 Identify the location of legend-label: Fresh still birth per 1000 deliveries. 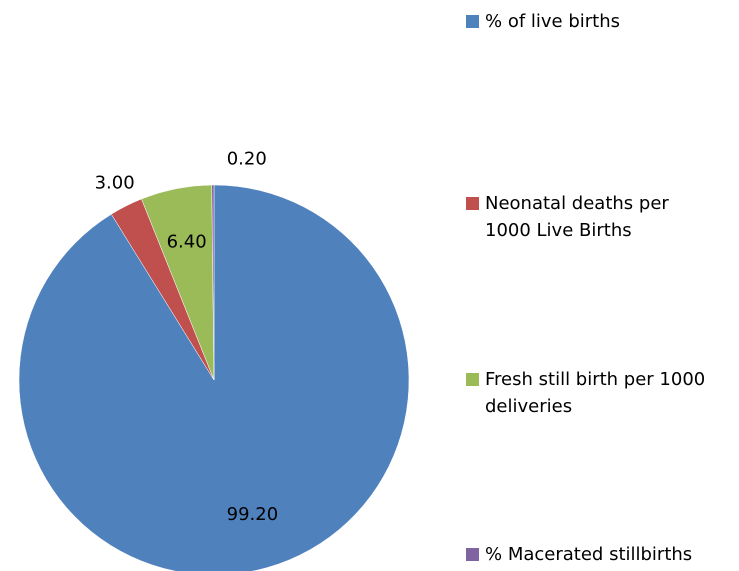
(595, 393).